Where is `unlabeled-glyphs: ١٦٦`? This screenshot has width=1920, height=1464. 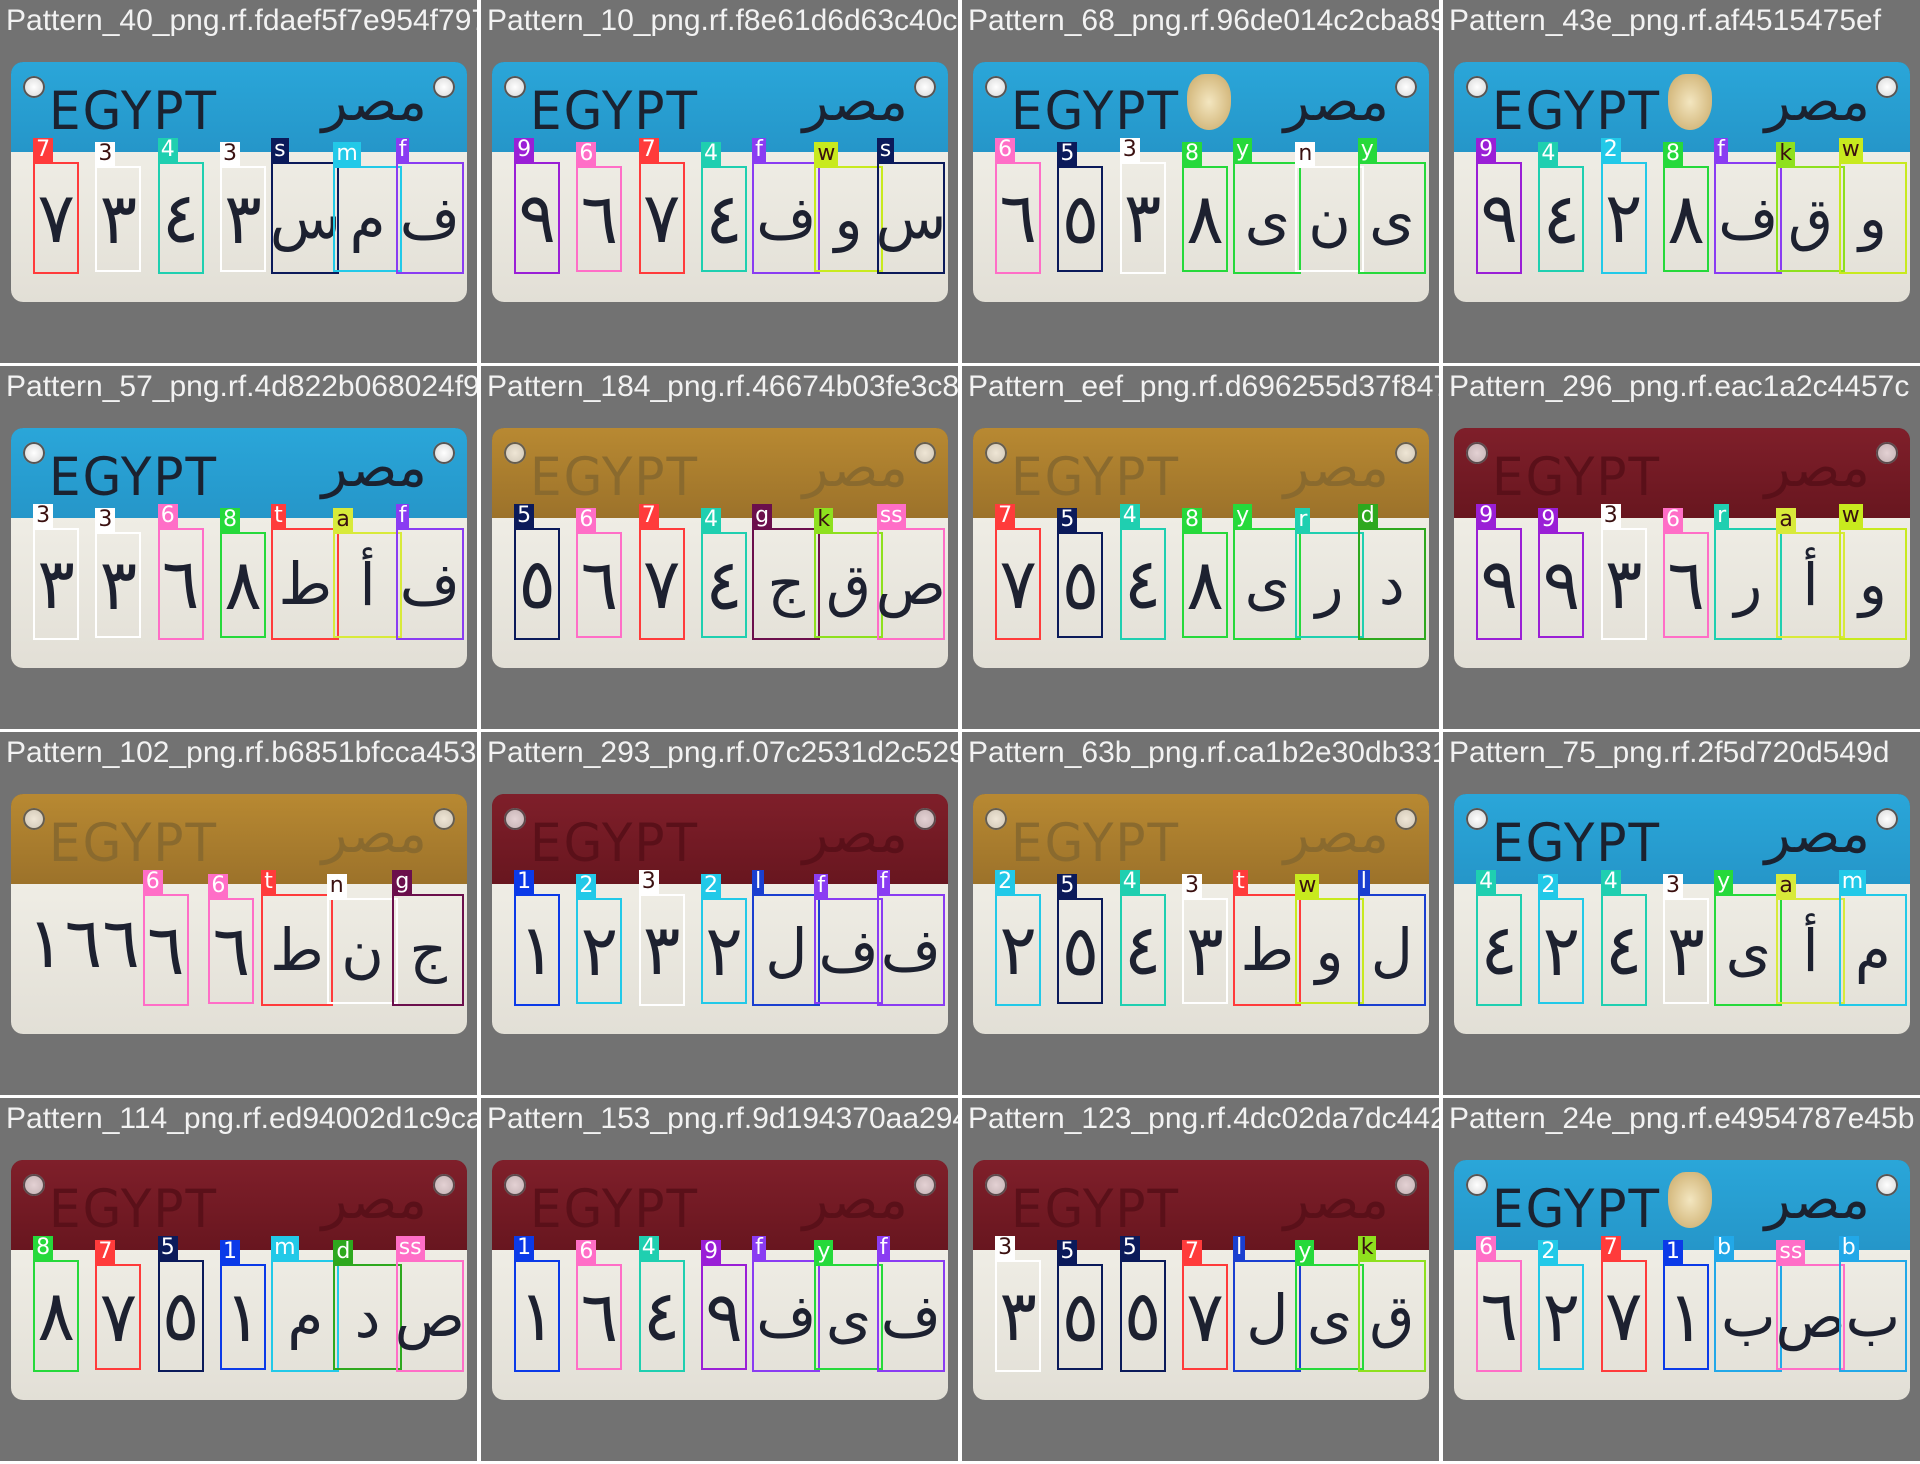
unlabeled-glyphs: ١٦٦ is located at coordinates (83, 943).